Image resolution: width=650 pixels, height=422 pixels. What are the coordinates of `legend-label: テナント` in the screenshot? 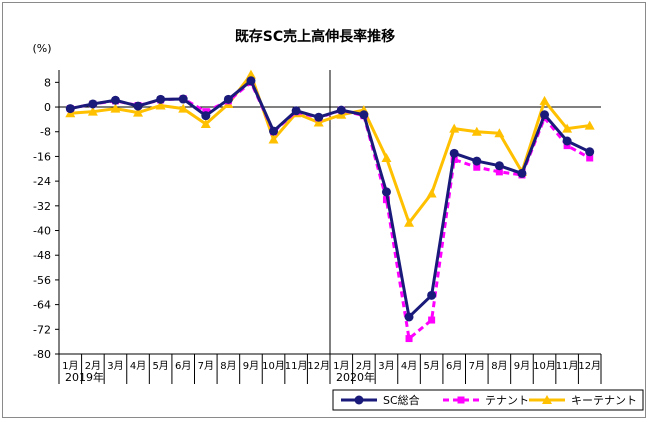 It's located at (507, 400).